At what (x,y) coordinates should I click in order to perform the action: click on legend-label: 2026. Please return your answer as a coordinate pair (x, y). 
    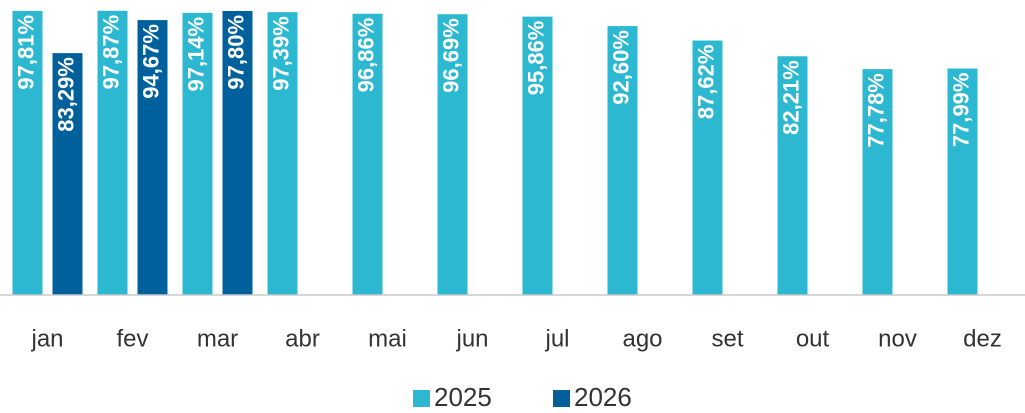
    Looking at the image, I should click on (603, 397).